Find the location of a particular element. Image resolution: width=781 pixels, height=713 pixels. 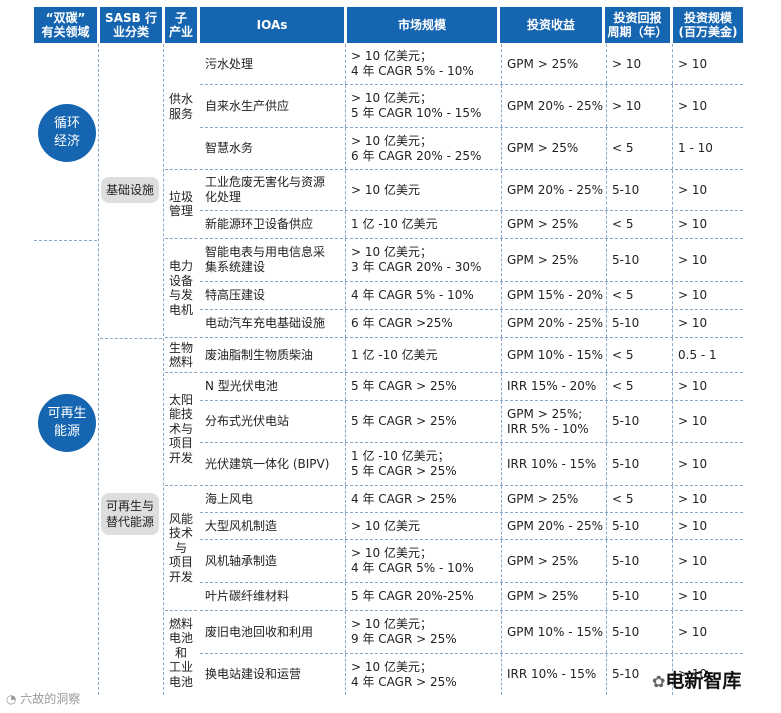

subindustry-wind: 风能 技术 与 项目 开发 is located at coordinates (180, 547).